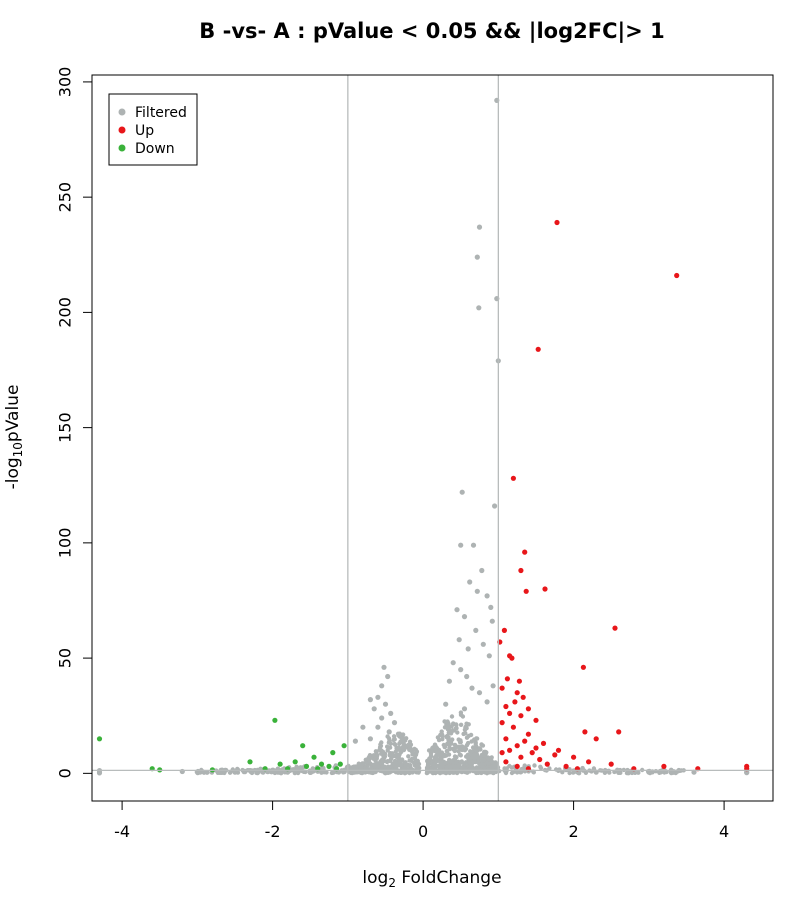 This screenshot has height=900, width=788. I want to click on chart-title: B -vs- A : pValue < 0.05 && |log2FC|> 1, so click(431, 31).